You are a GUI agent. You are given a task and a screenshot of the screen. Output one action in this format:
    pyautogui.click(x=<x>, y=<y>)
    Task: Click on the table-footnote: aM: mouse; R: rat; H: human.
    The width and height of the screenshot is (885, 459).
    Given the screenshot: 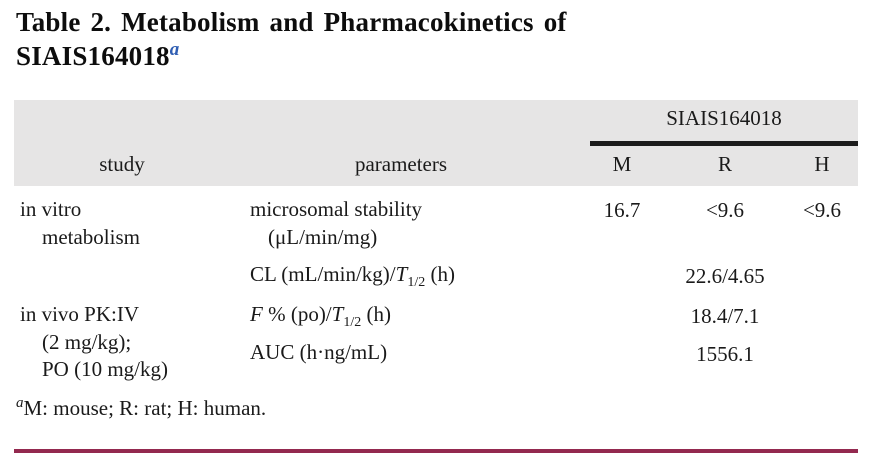 What is the action you would take?
    pyautogui.click(x=141, y=408)
    